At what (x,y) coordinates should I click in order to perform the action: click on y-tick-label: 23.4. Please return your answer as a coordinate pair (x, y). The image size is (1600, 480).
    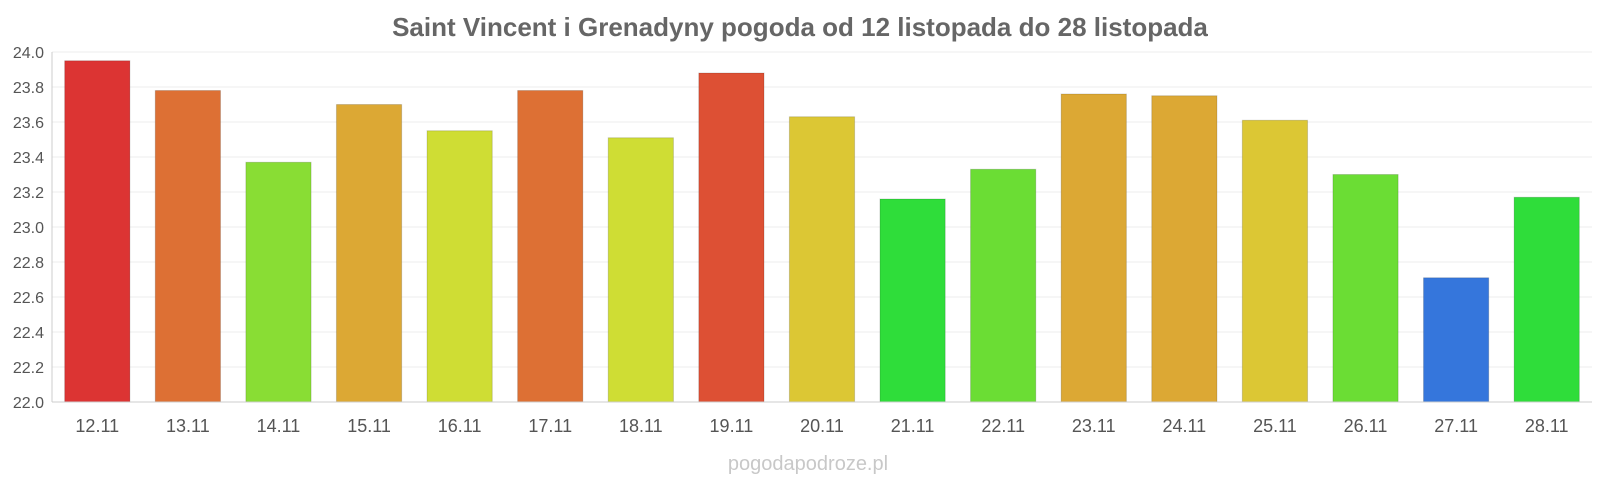
    Looking at the image, I should click on (28, 158).